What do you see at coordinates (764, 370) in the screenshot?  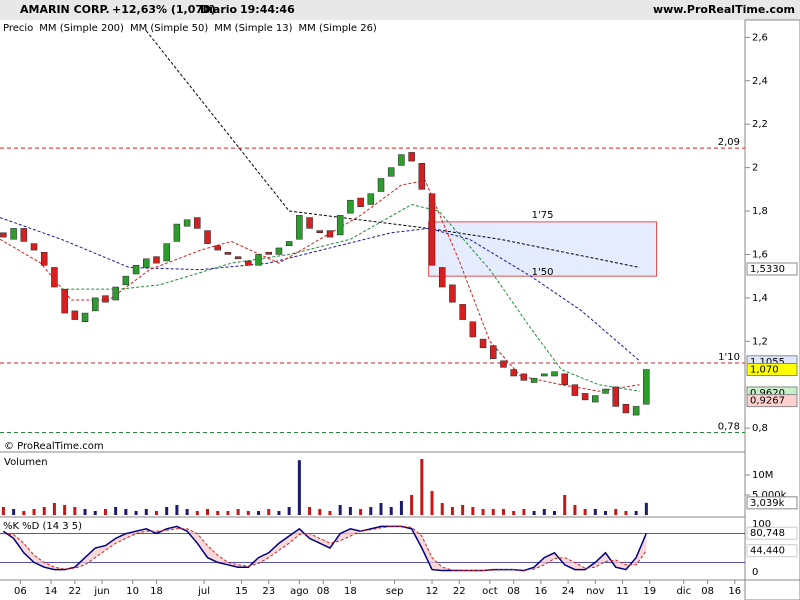 I see `price-tag-label: 1,070` at bounding box center [764, 370].